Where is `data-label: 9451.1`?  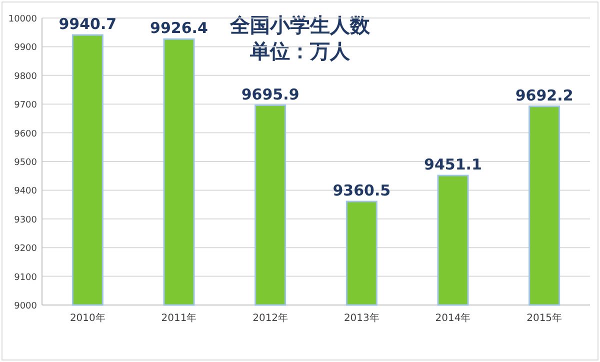 data-label: 9451.1 is located at coordinates (453, 165).